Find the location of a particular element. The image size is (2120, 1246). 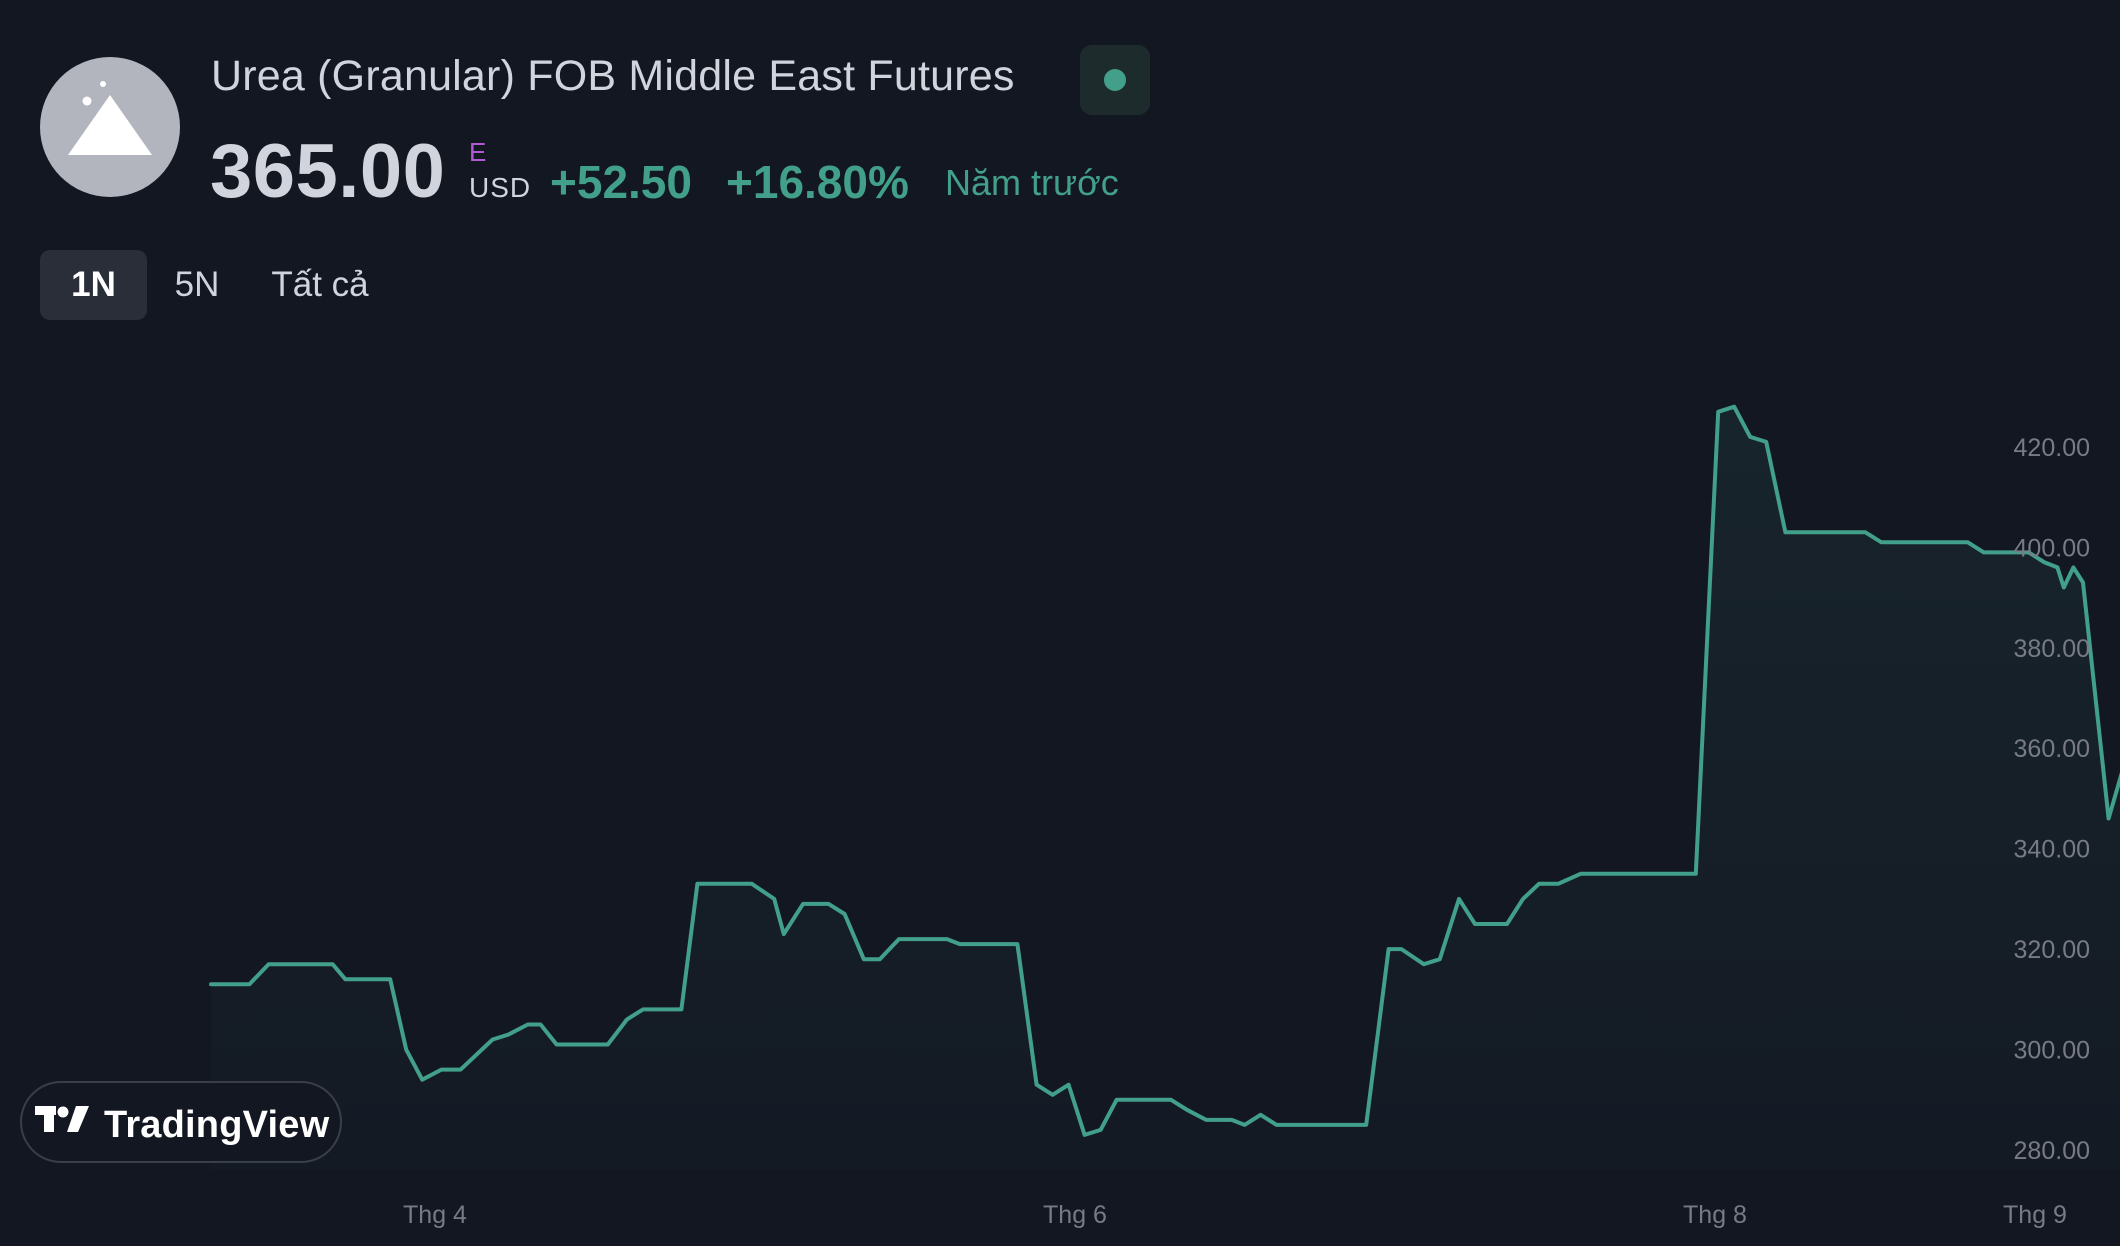

instrument-logo is located at coordinates (110, 127).